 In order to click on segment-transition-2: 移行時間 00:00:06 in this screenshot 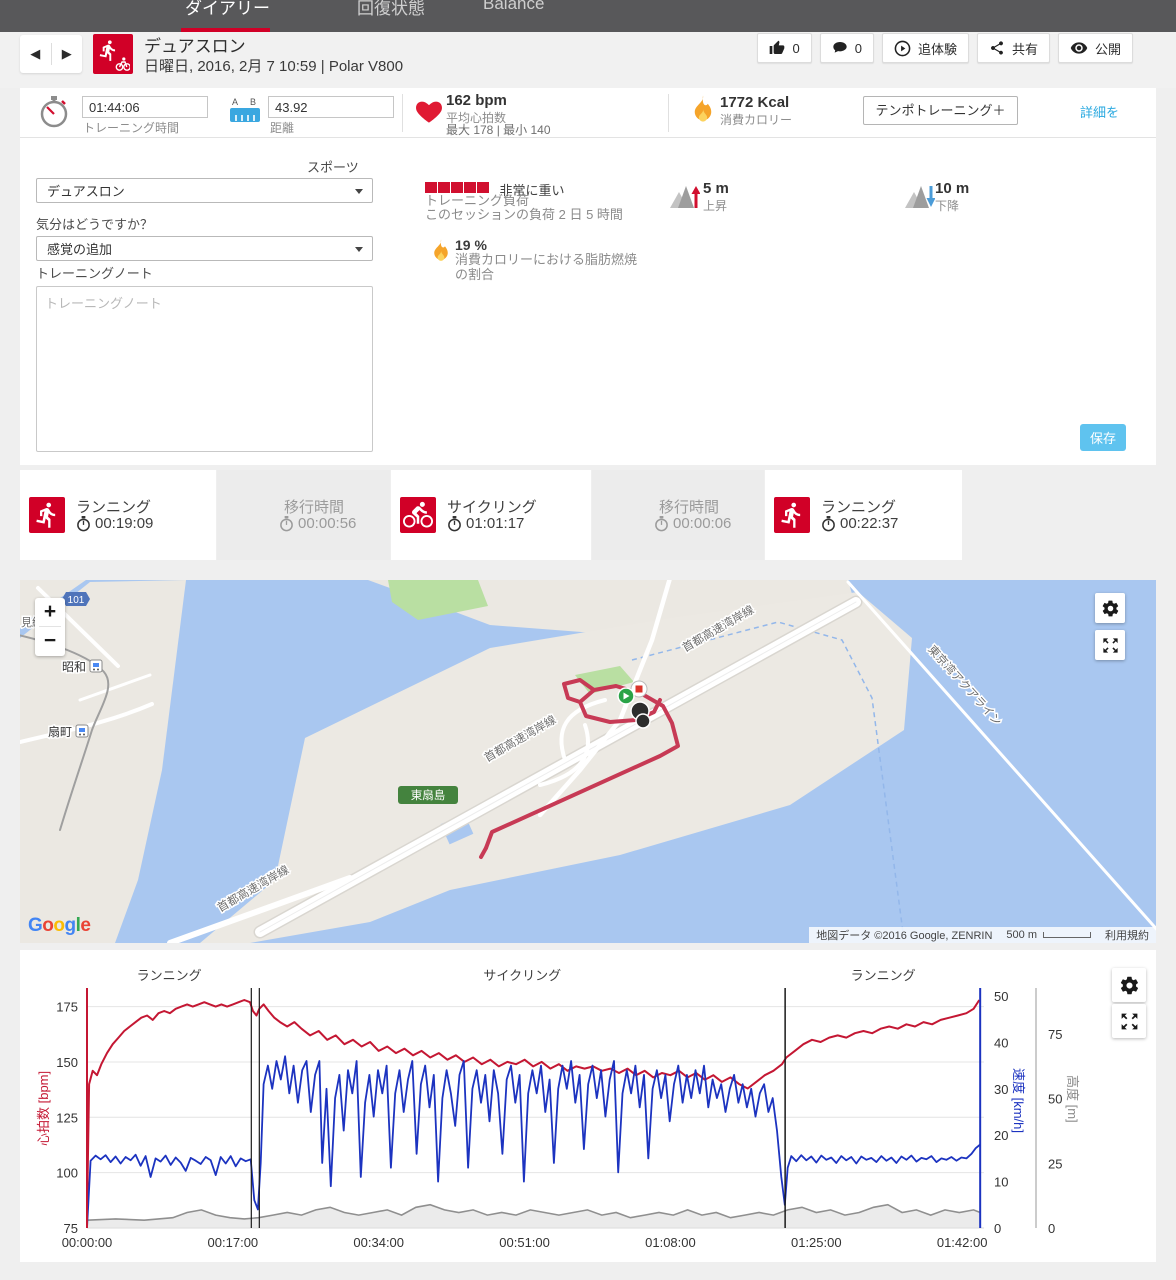, I will do `click(678, 515)`.